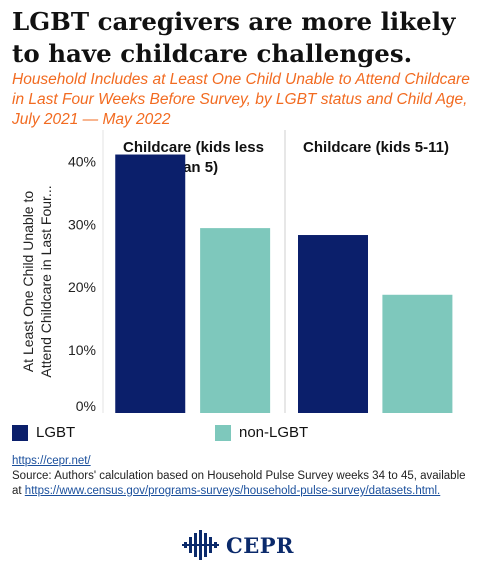  What do you see at coordinates (200, 545) in the screenshot?
I see `cepr-logo-icon` at bounding box center [200, 545].